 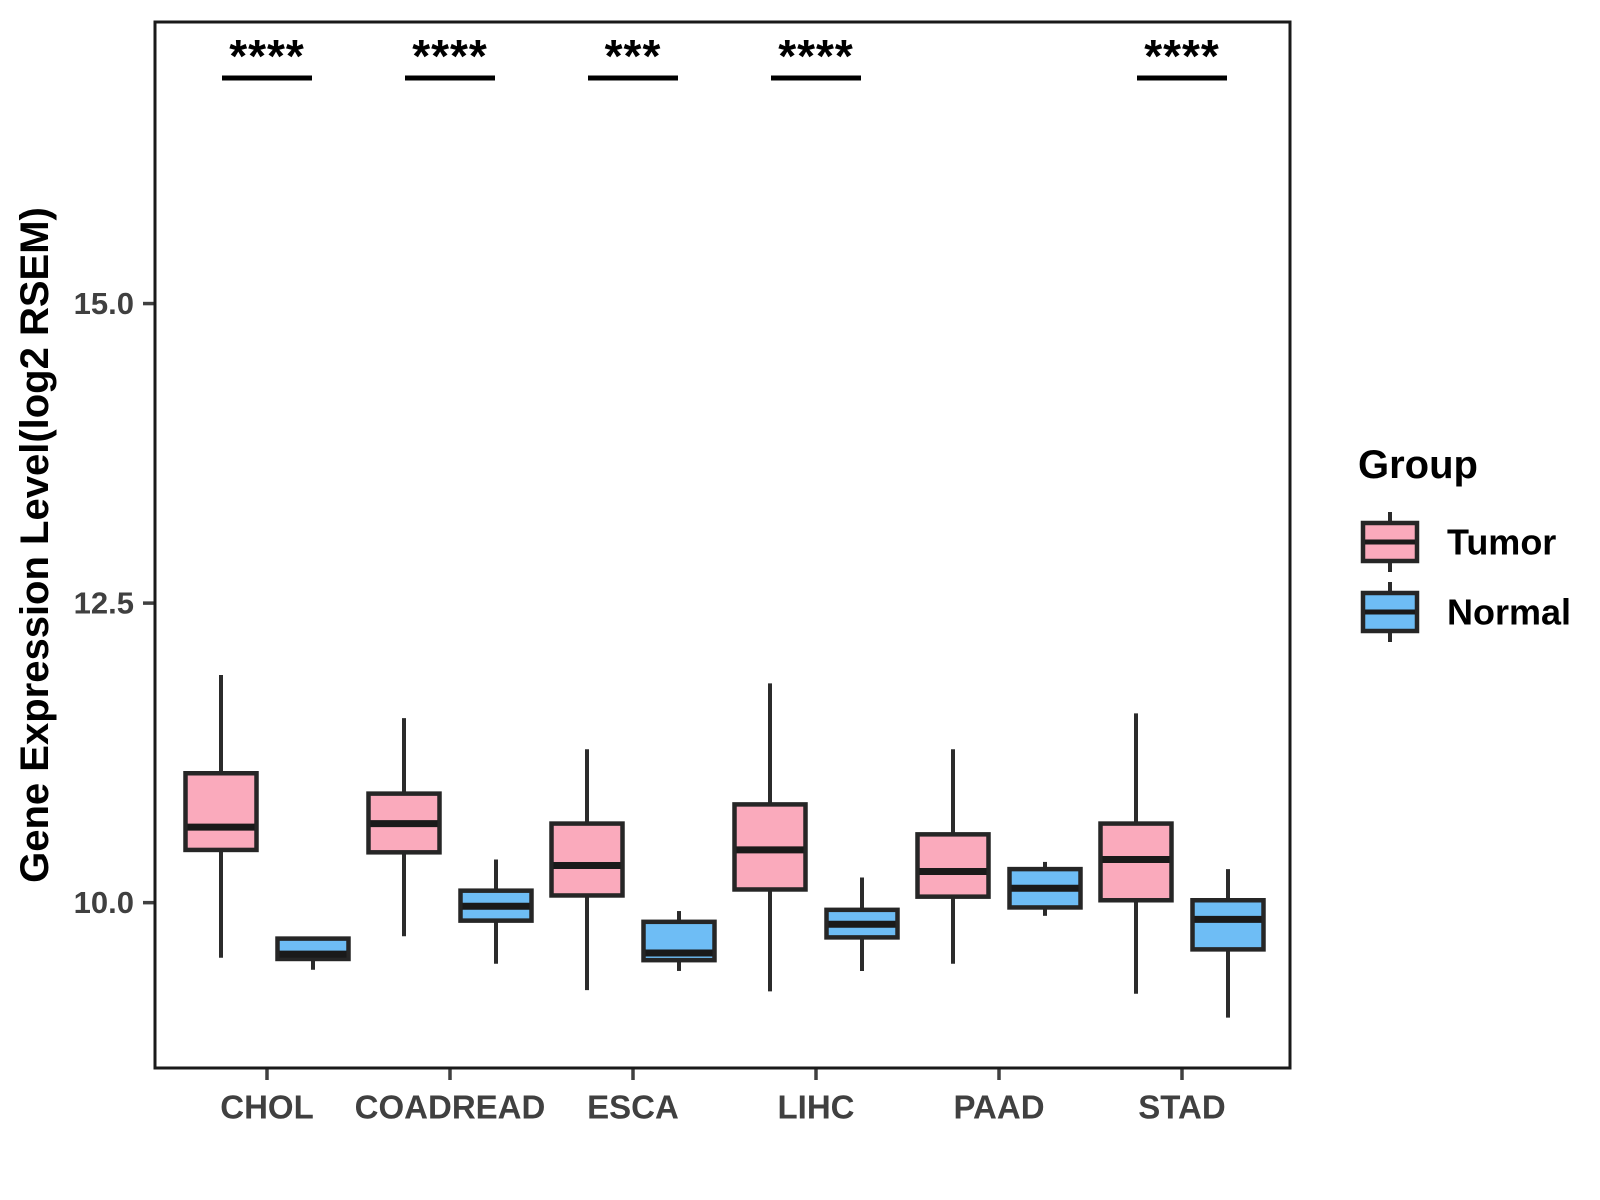 I want to click on boxplot-tumor-ESCA, so click(x=587, y=870).